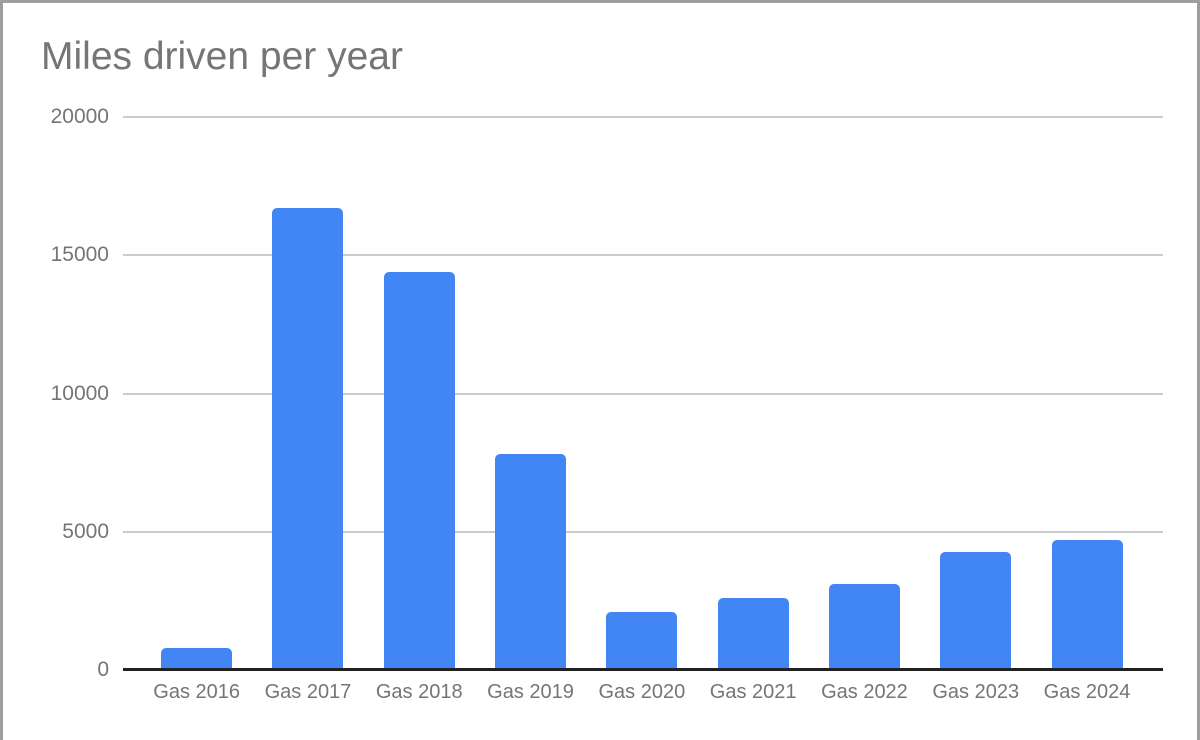  I want to click on bar-gas-2017, so click(308, 439).